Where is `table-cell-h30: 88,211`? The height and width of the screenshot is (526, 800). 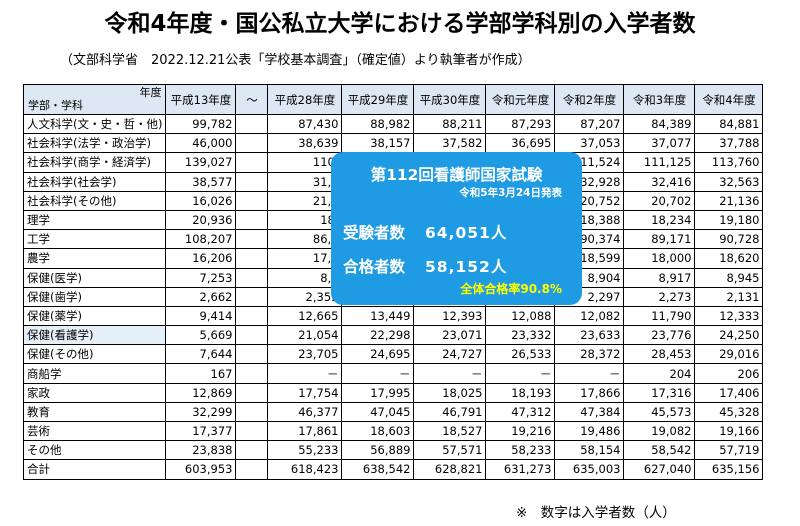 table-cell-h30: 88,211 is located at coordinates (450, 124).